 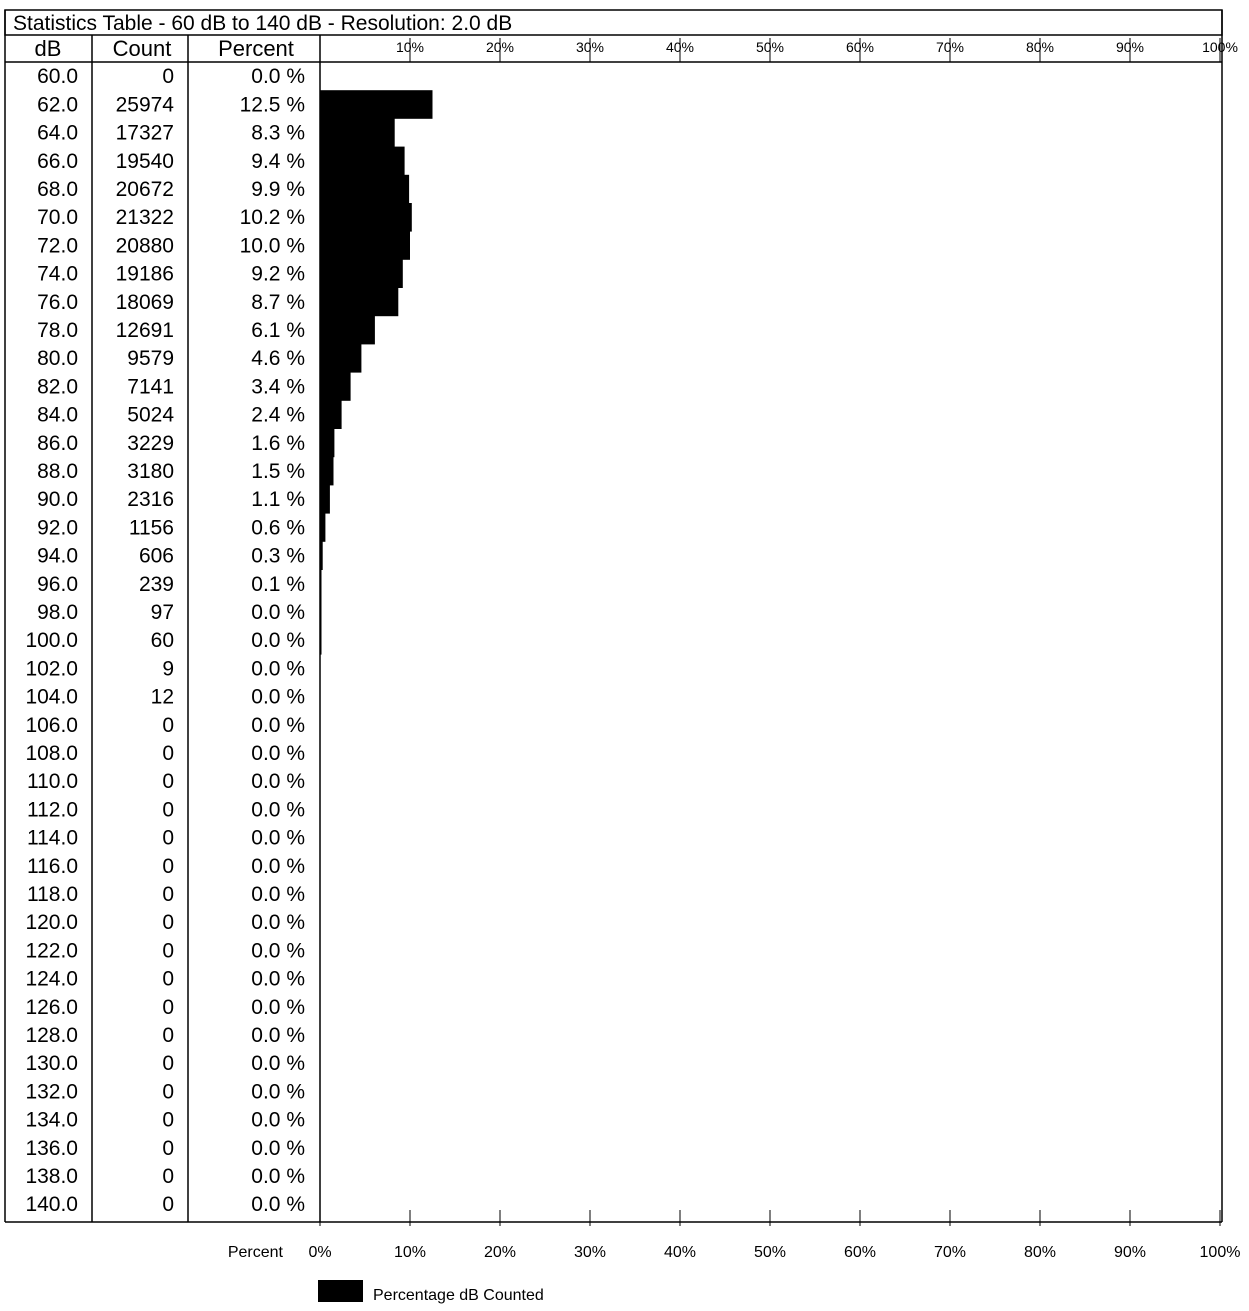 I want to click on db-cell: 108.0, so click(x=51, y=753).